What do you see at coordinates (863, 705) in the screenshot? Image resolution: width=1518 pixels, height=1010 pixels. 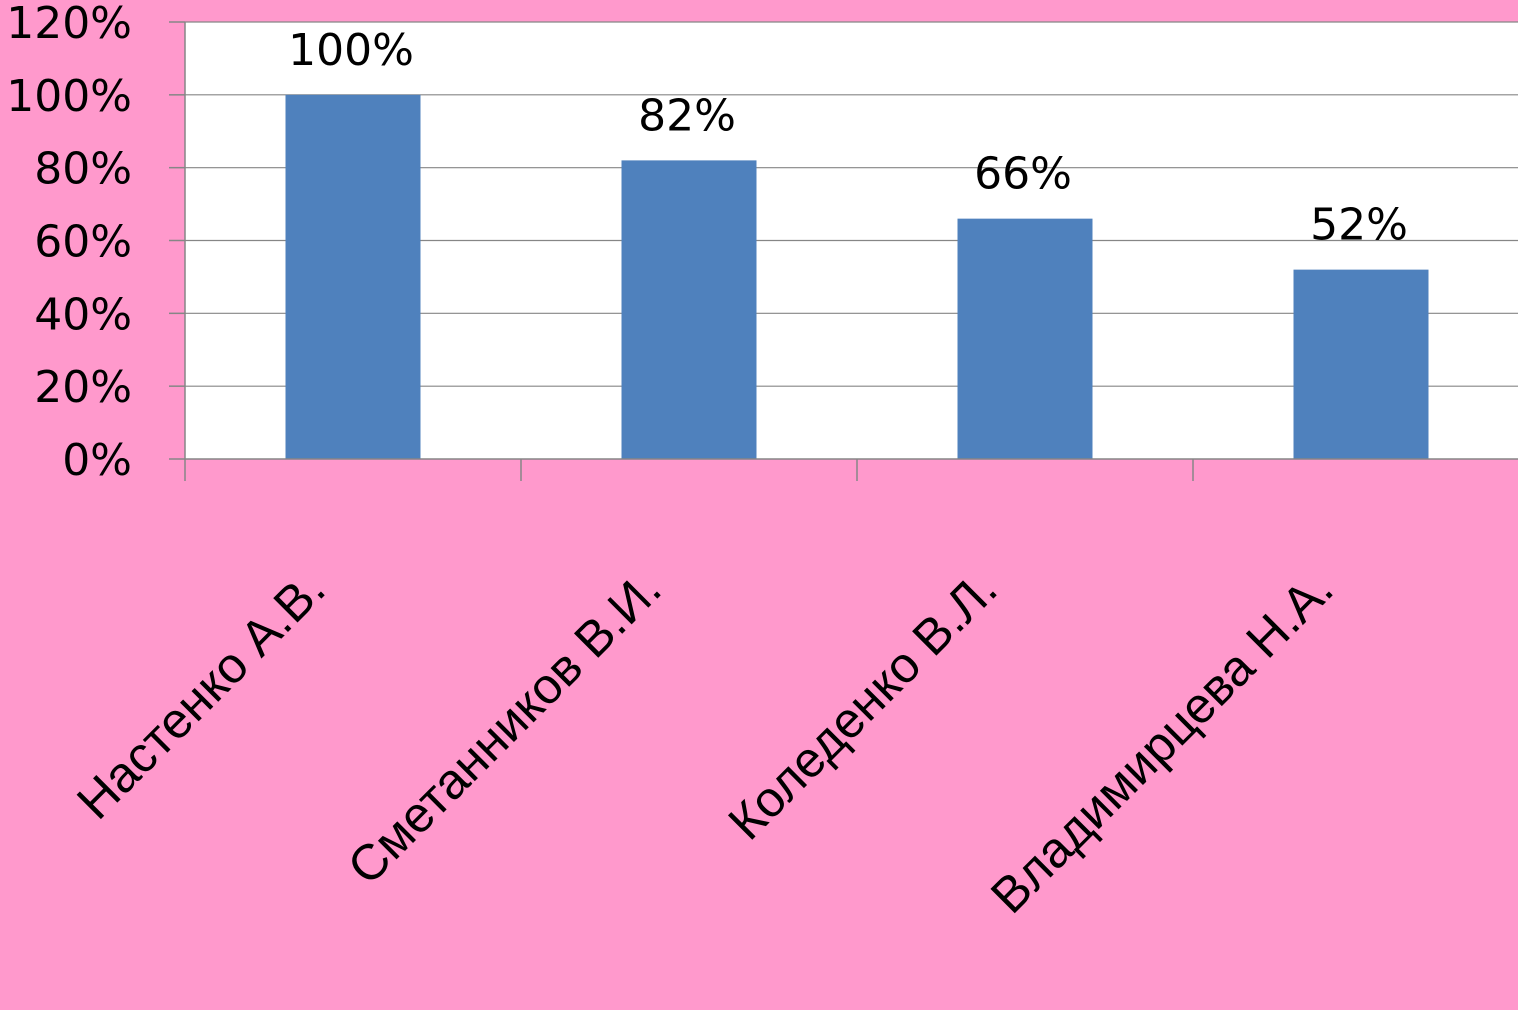 I see `category-label: Коледенко В.Л.` at bounding box center [863, 705].